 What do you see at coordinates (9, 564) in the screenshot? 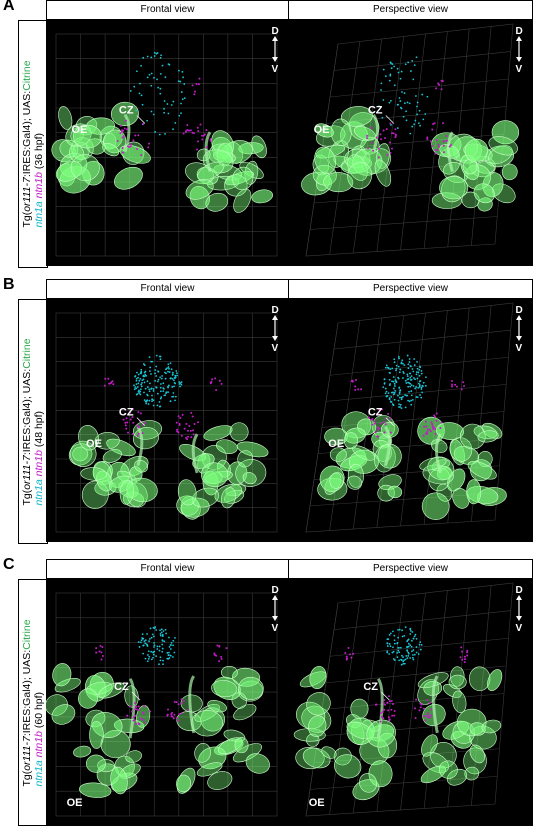
I see `panel-letter: C` at bounding box center [9, 564].